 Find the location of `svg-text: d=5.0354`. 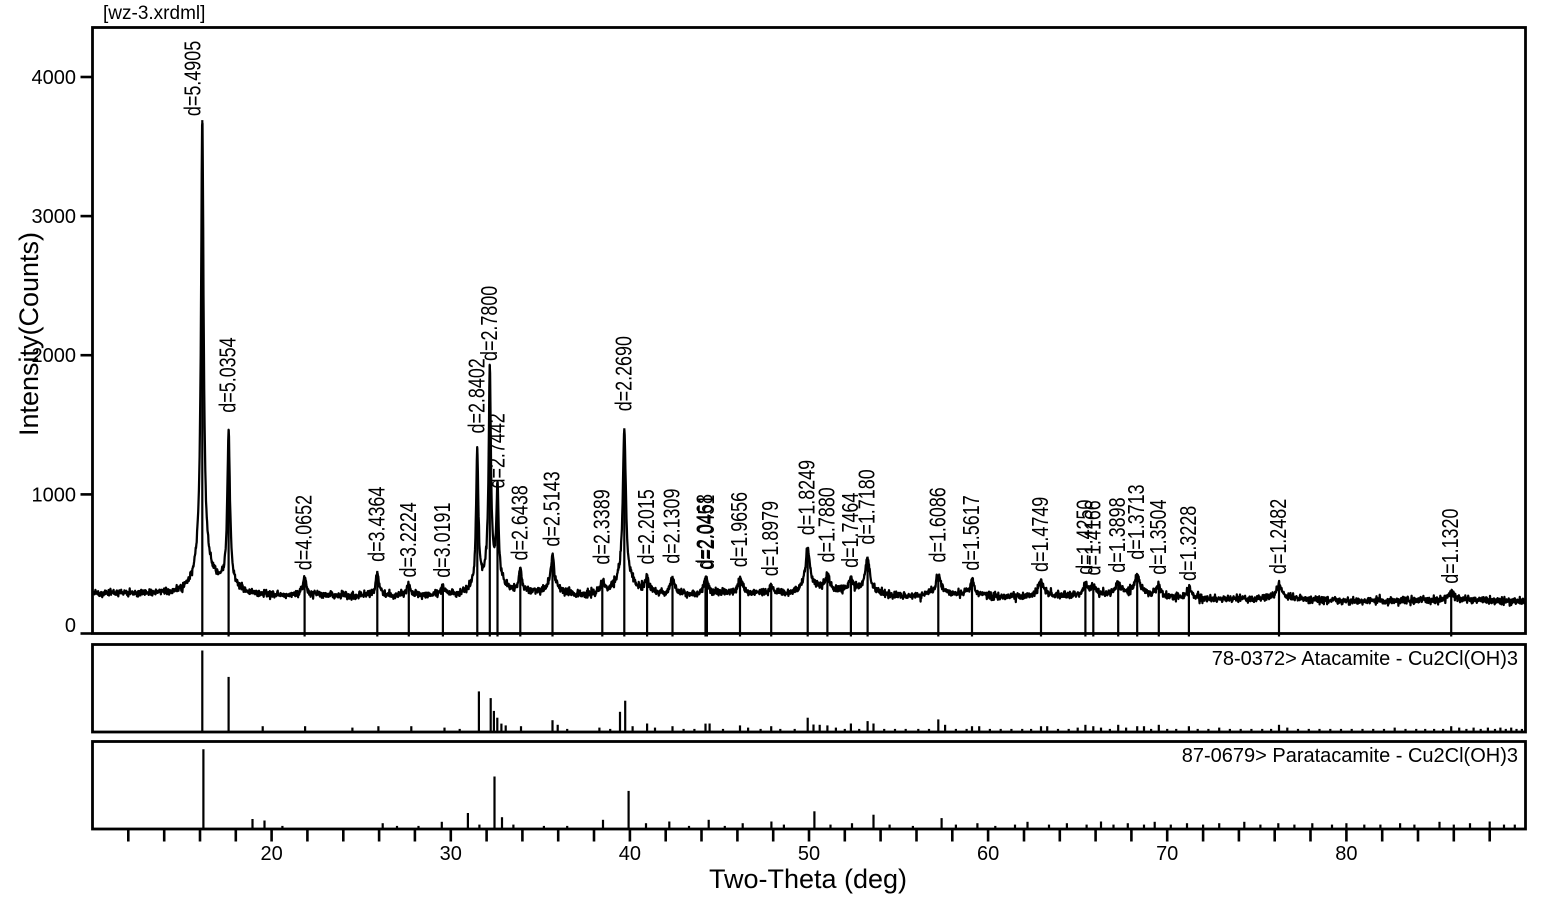

svg-text: d=5.0354 is located at coordinates (229, 374).